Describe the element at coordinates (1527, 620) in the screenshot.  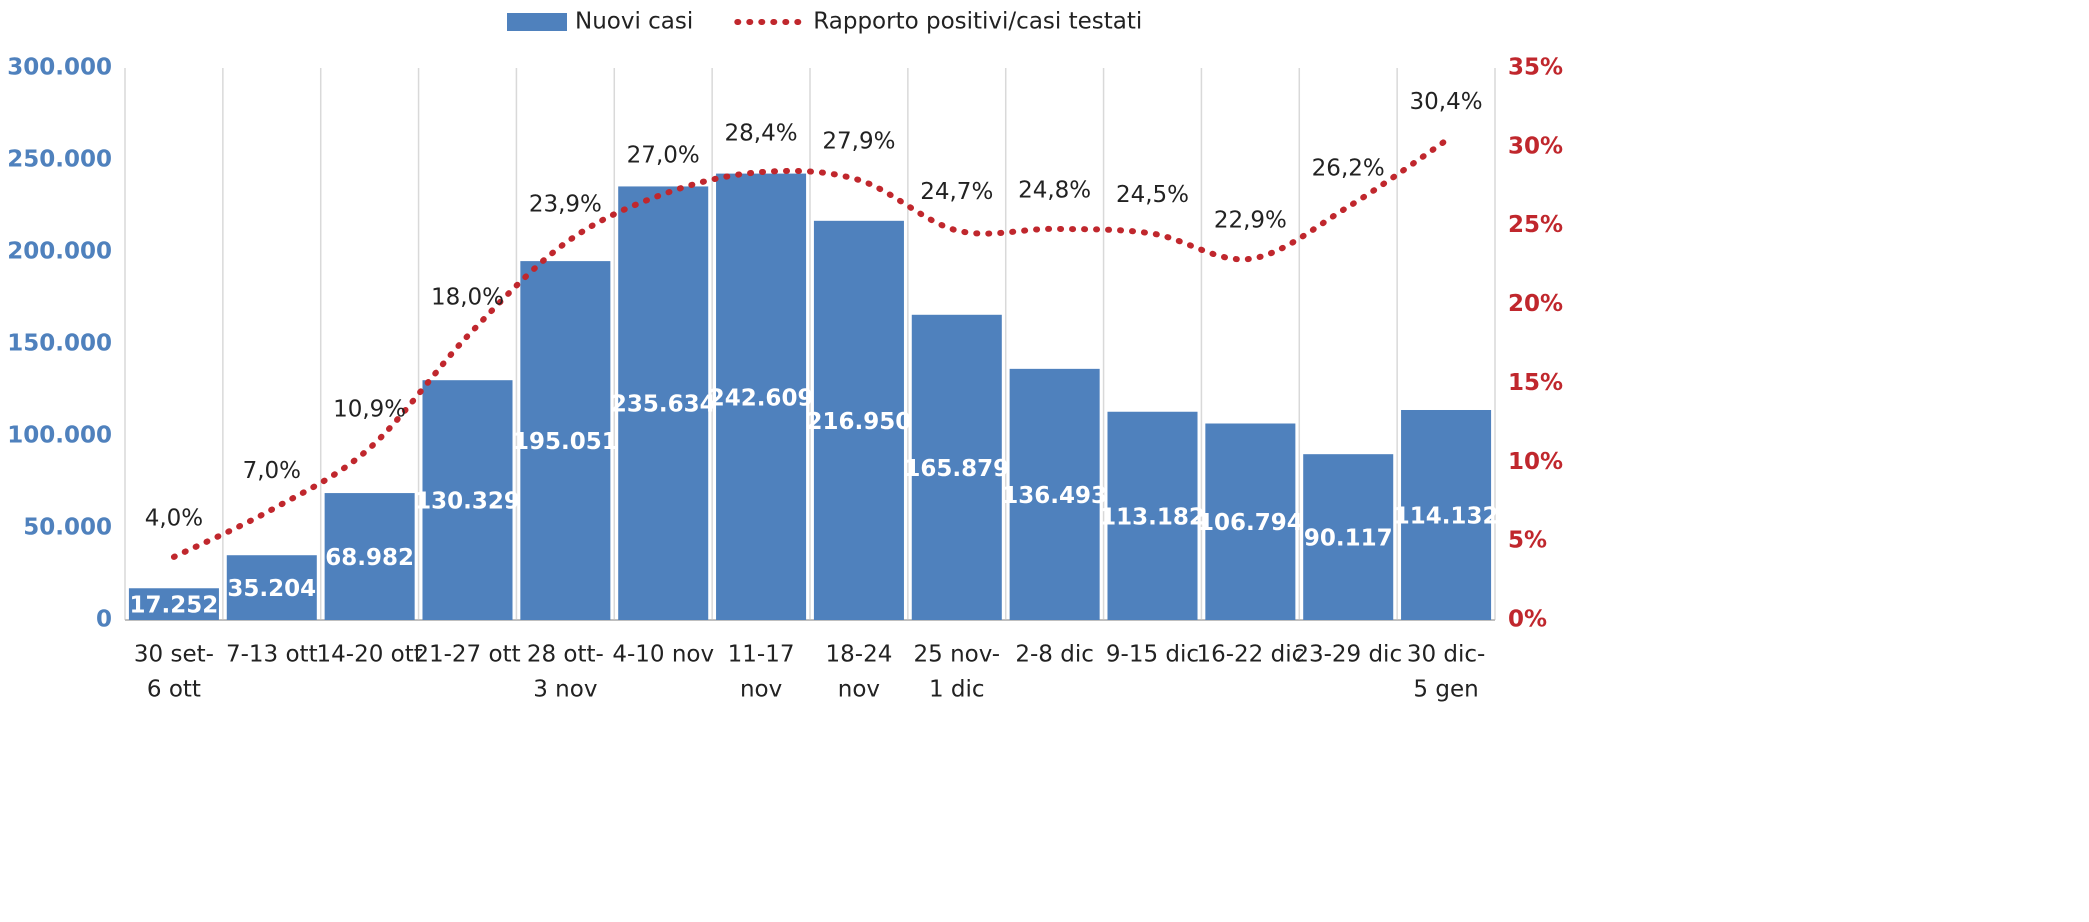
I see `y2-tick-label: 0%` at that location.